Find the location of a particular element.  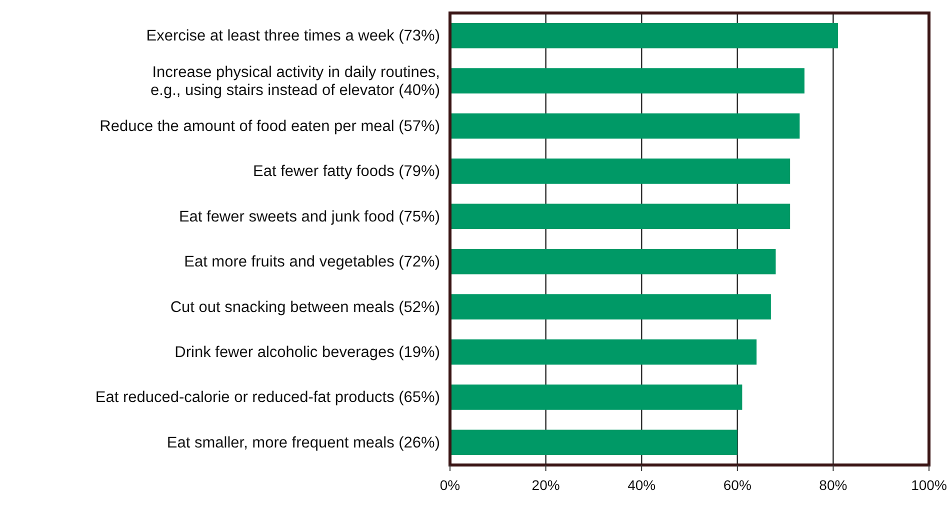

x-tick-label: 100% is located at coordinates (929, 485).